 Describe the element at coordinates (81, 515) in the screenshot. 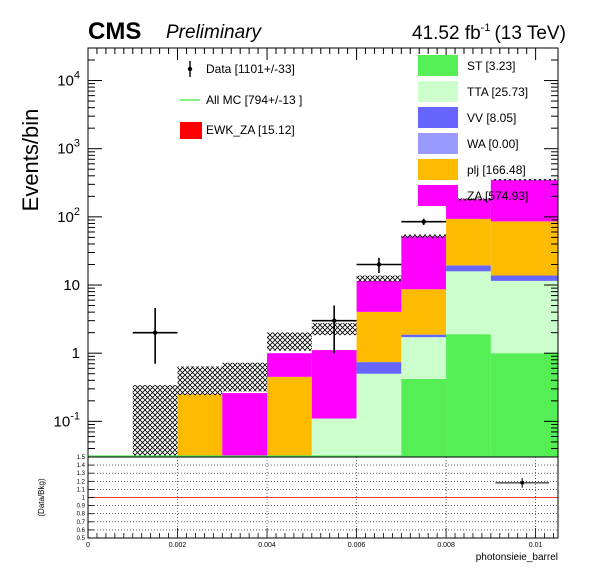

I see `ratio-ytick-label: 0.8` at that location.